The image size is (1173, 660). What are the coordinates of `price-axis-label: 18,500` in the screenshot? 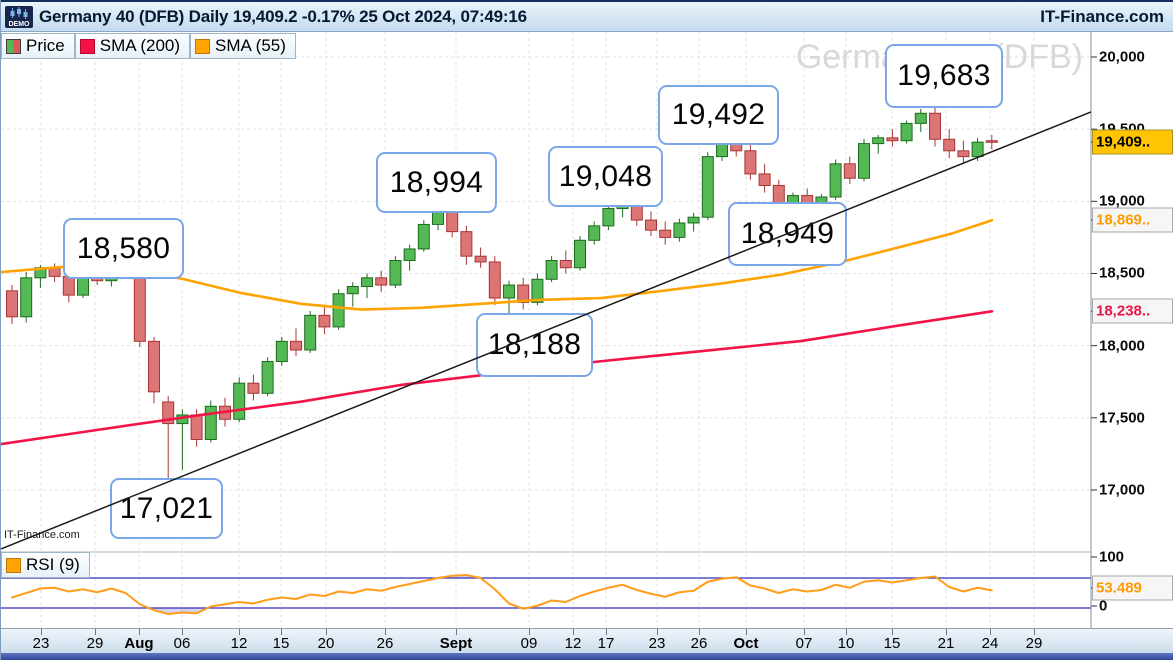 It's located at (1122, 273).